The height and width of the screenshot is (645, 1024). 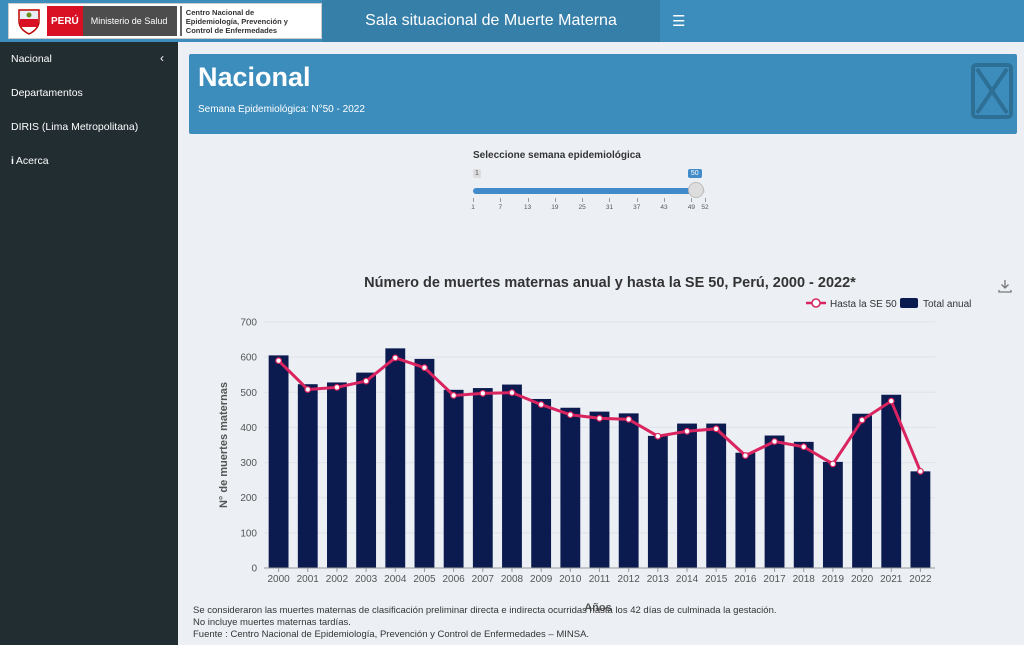 I want to click on page-title: Nacional, so click(x=254, y=77).